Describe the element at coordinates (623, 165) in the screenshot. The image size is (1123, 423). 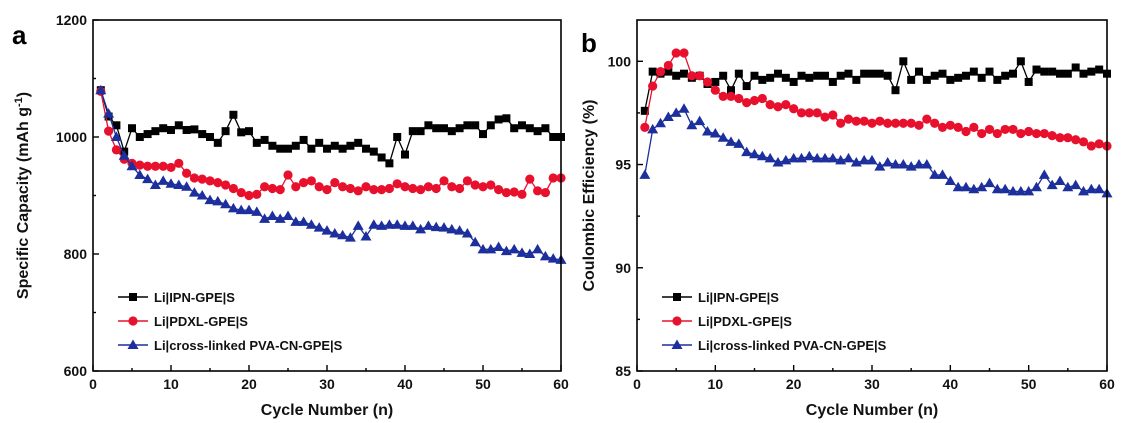
I see `y-tick-label: 95` at that location.